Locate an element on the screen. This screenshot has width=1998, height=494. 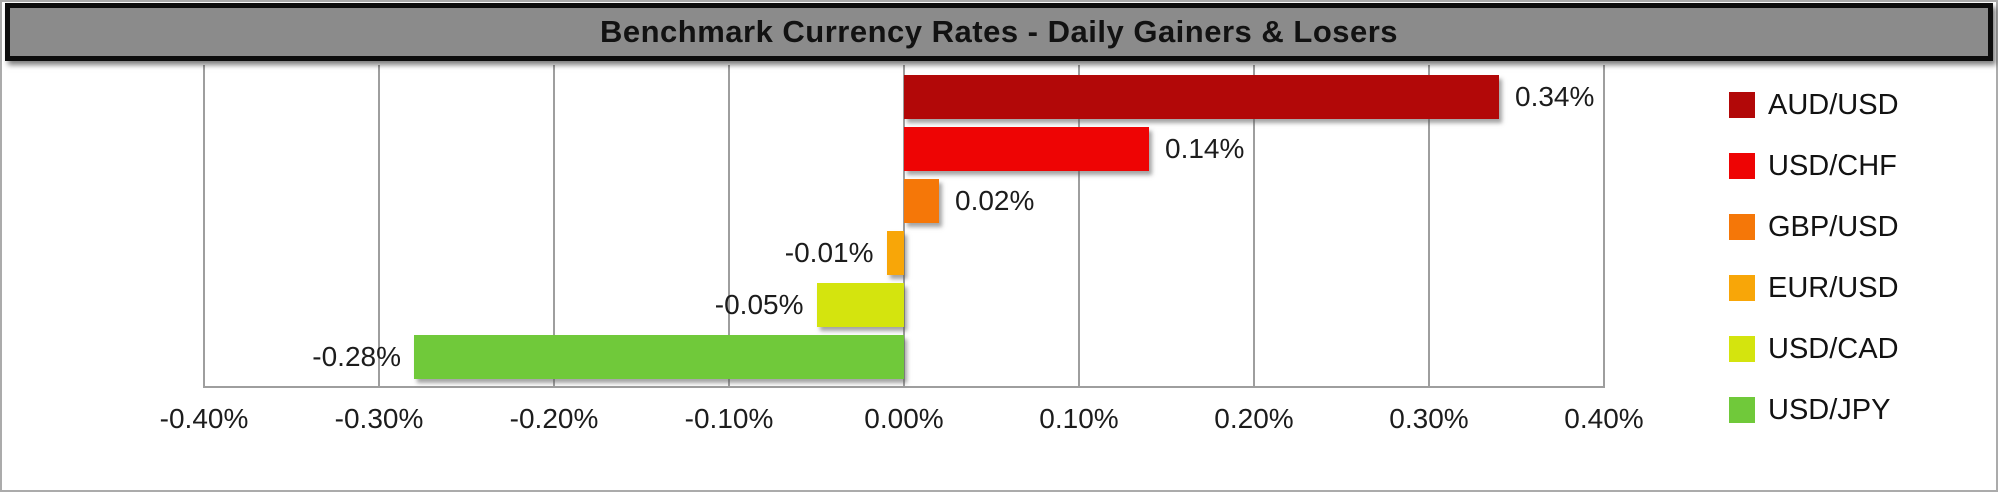
value-label: -0.05% is located at coordinates (759, 304).